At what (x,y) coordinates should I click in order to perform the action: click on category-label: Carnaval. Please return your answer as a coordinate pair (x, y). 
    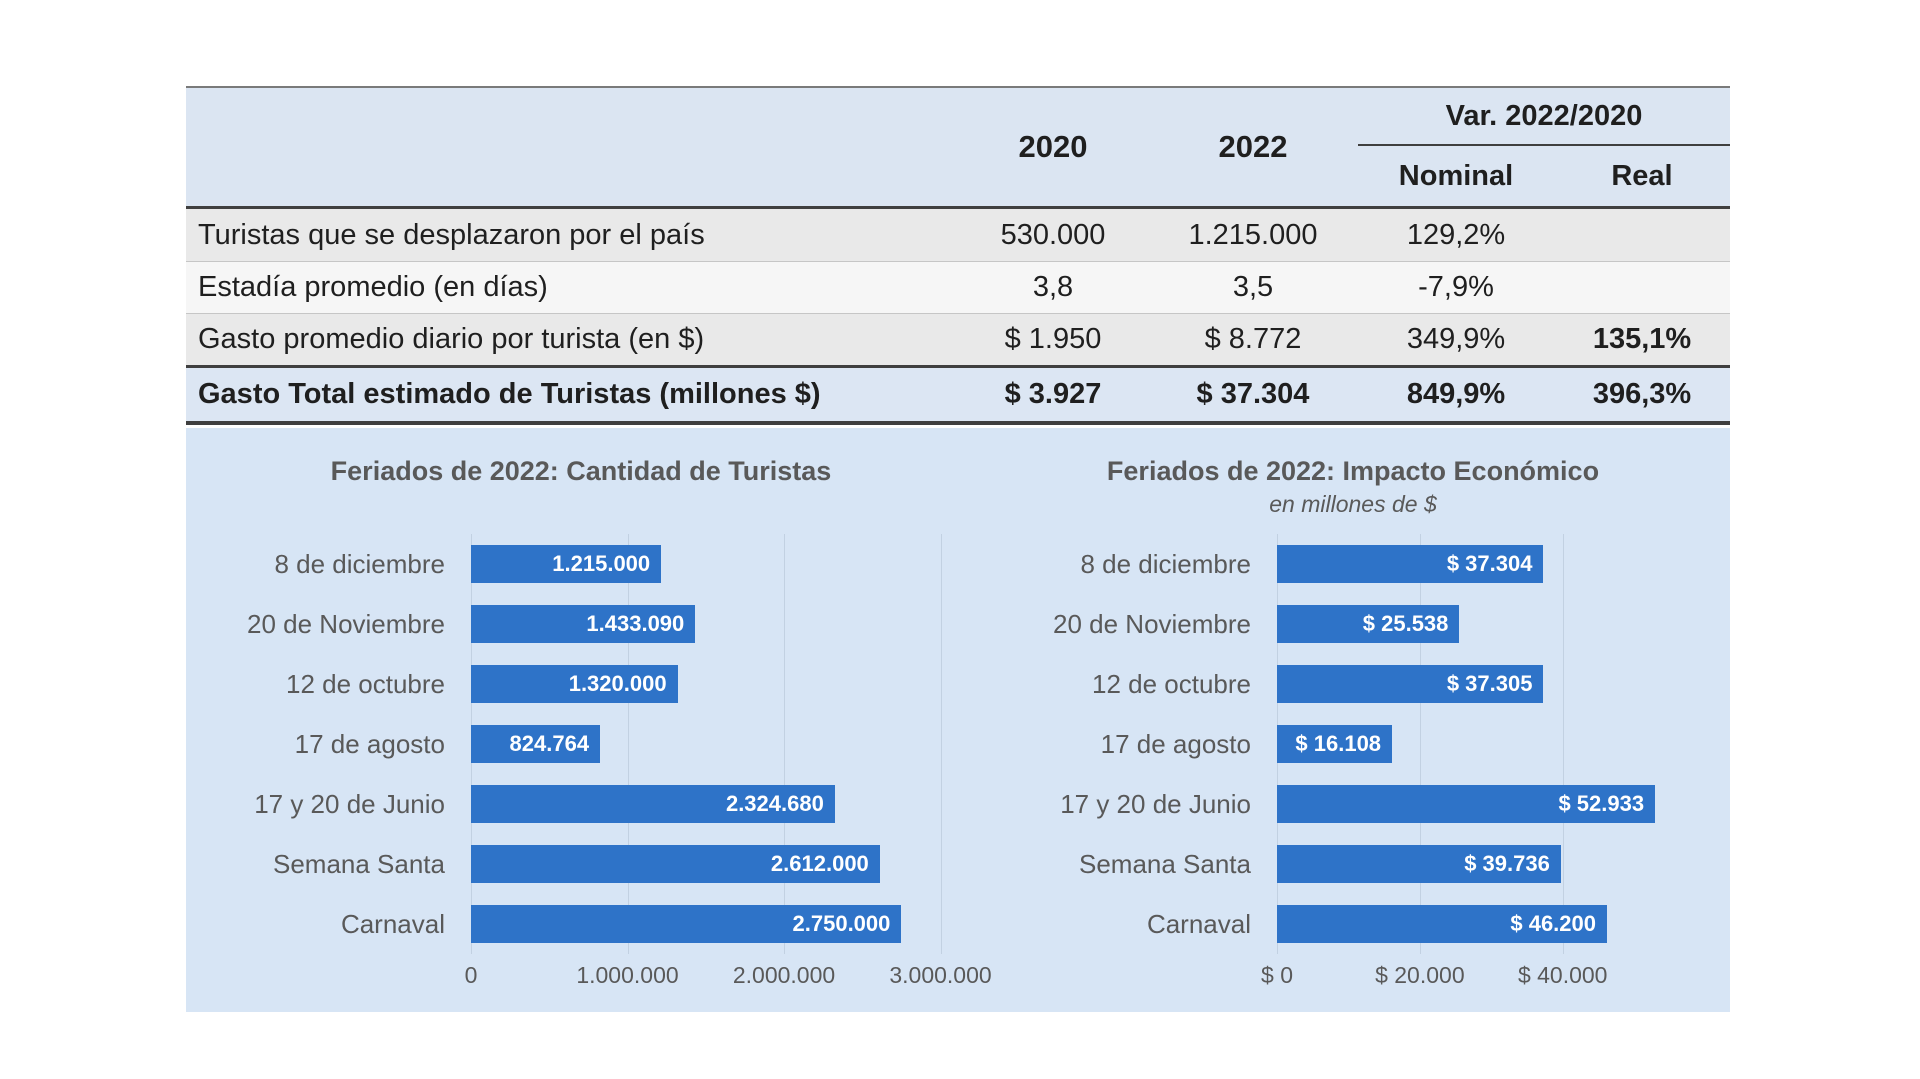
    Looking at the image, I should click on (1198, 923).